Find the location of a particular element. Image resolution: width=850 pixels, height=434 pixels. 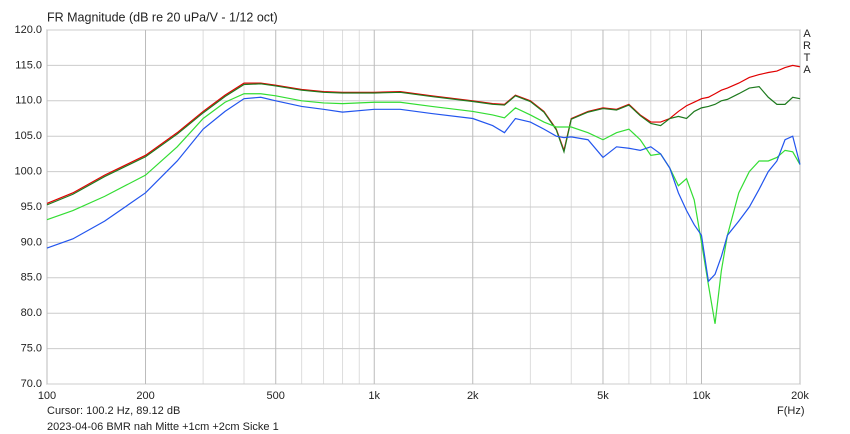

watermark-letter: T is located at coordinates (807, 58).